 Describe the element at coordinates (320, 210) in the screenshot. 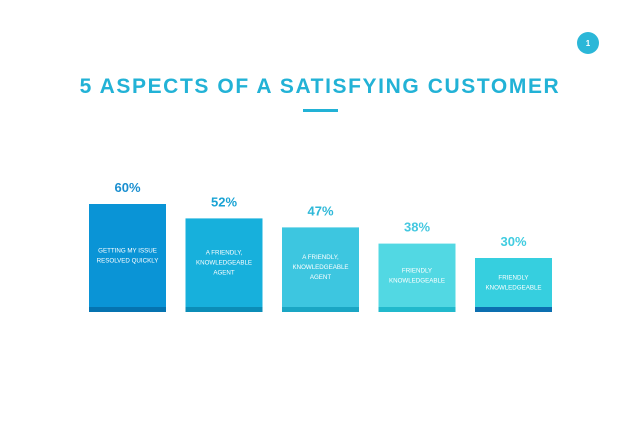

I see `value-label-3: 47%` at that location.